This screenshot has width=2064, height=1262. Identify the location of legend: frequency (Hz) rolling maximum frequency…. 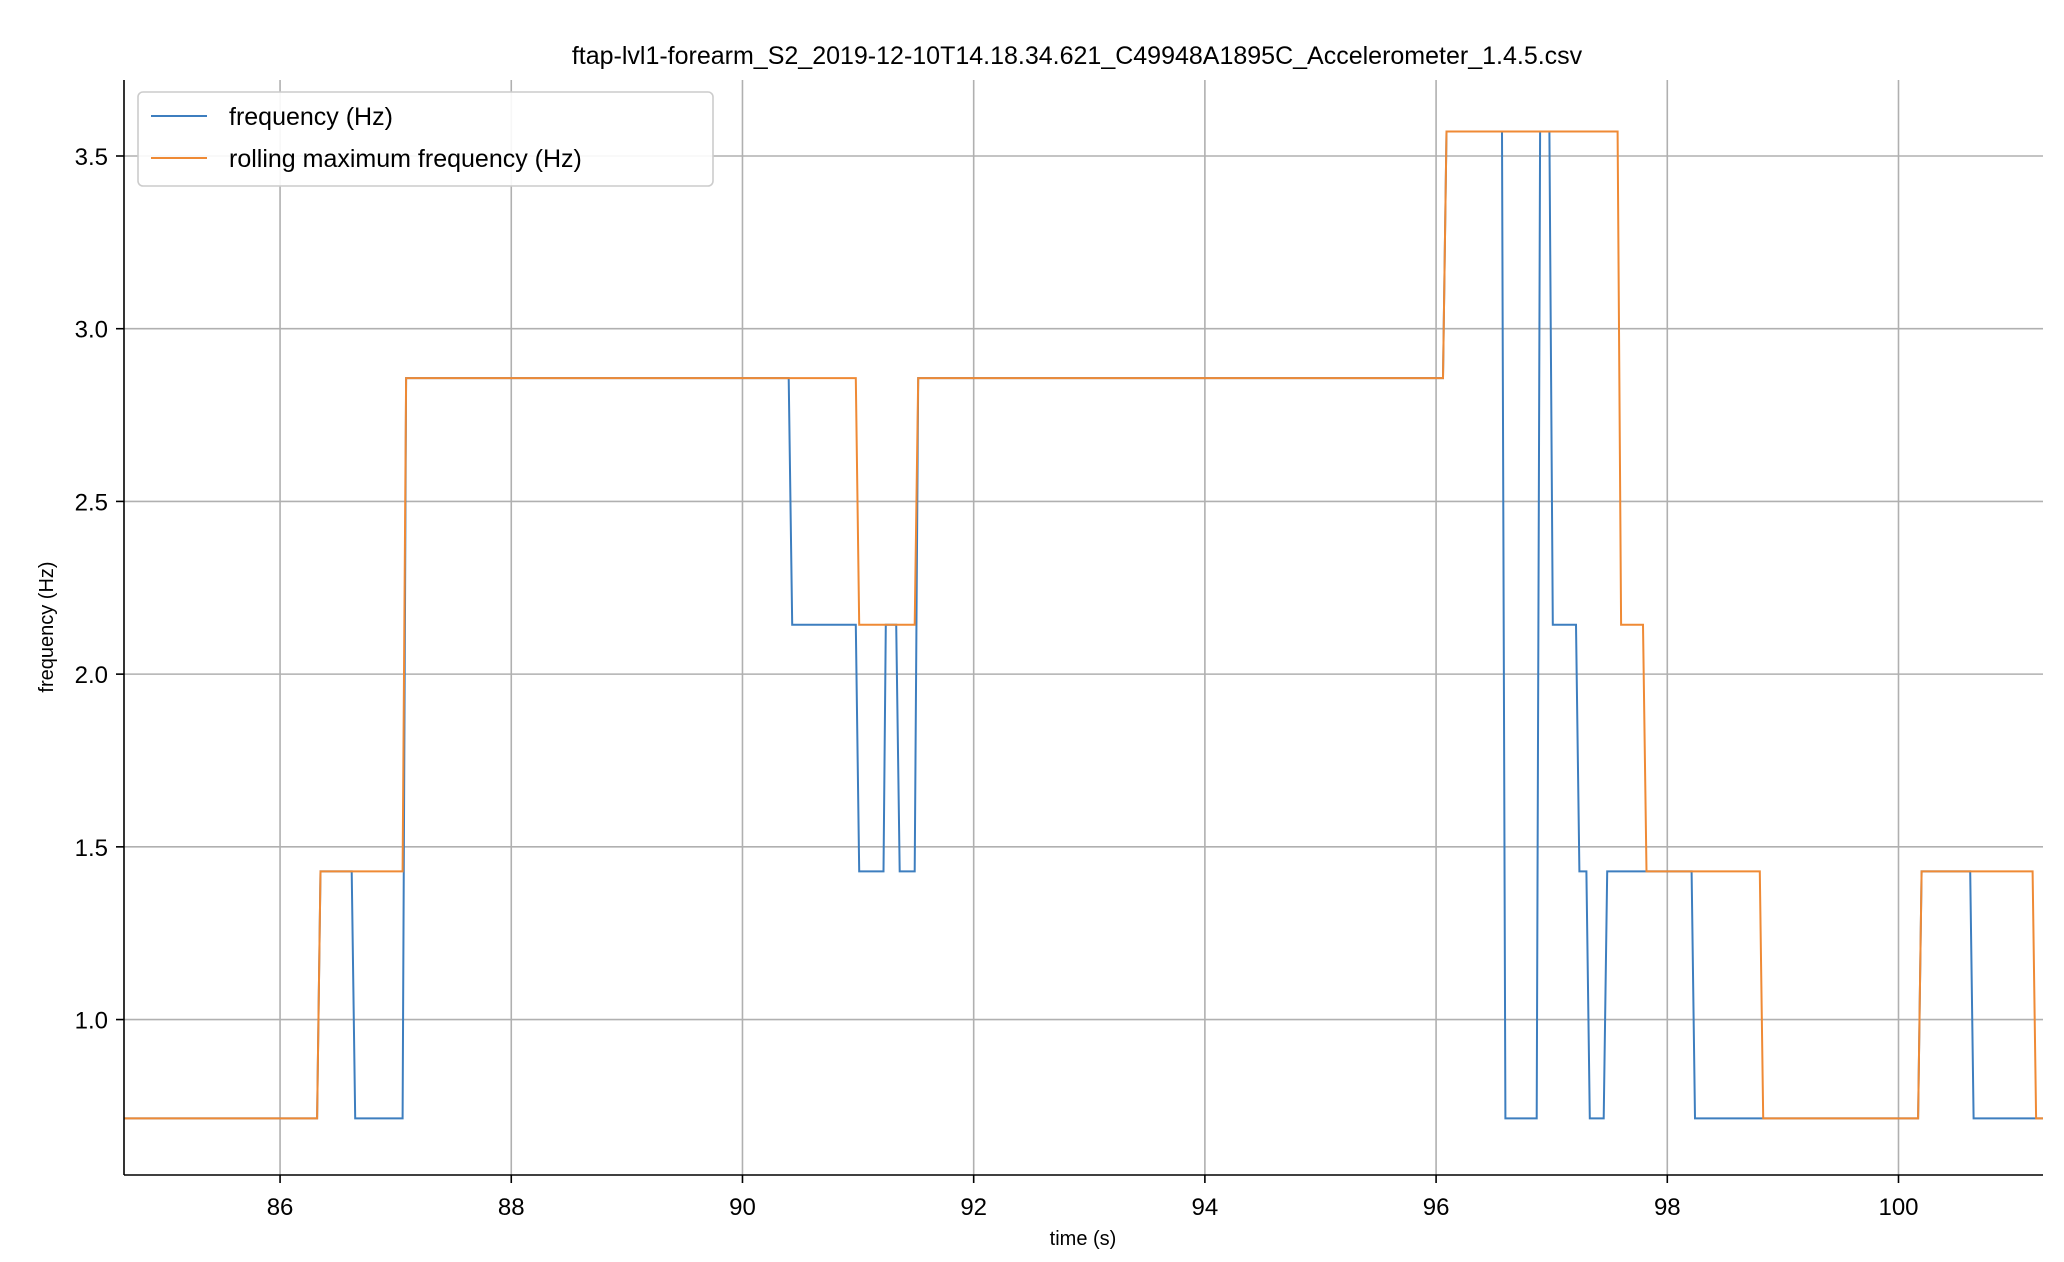
(425, 139).